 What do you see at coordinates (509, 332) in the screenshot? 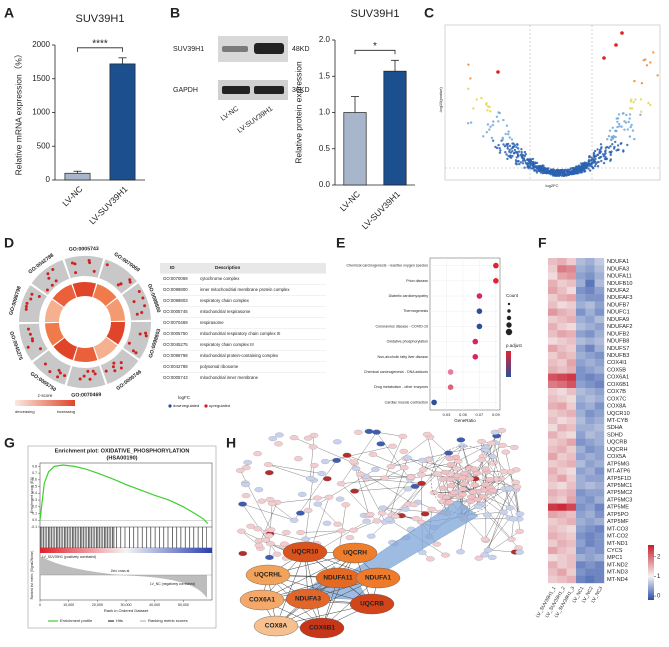
I see `legend-size` at bounding box center [509, 332].